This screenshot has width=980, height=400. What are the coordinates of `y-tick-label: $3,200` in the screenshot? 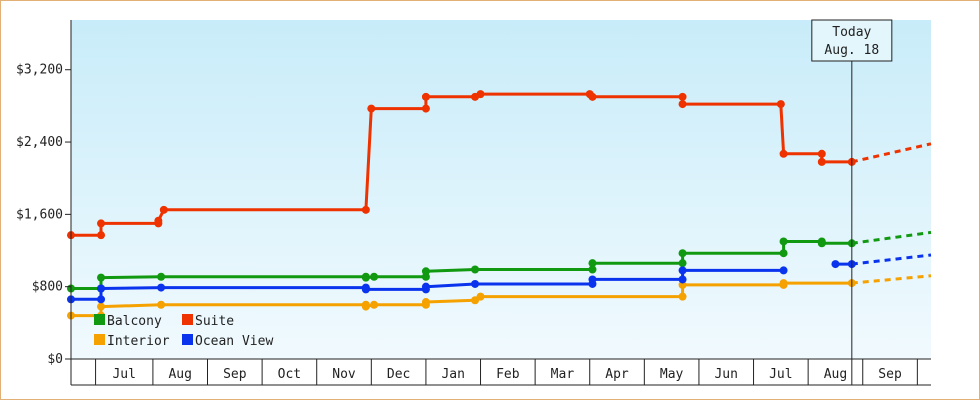 It's located at (39, 70).